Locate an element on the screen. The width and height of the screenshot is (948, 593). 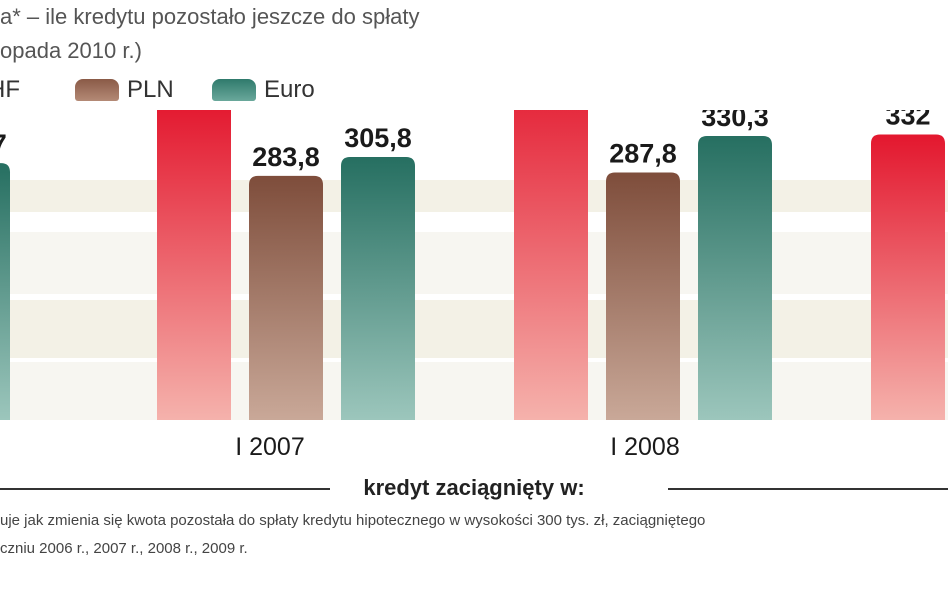
legend-item-hf: HF is located at coordinates (10, 90).